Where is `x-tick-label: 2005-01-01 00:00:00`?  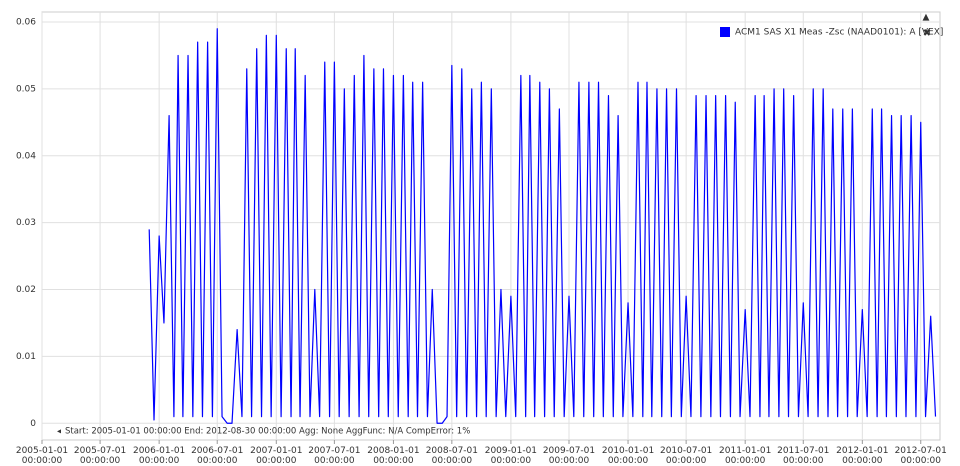
x-tick-label: 2005-01-01 00:00:00 is located at coordinates (42, 456).